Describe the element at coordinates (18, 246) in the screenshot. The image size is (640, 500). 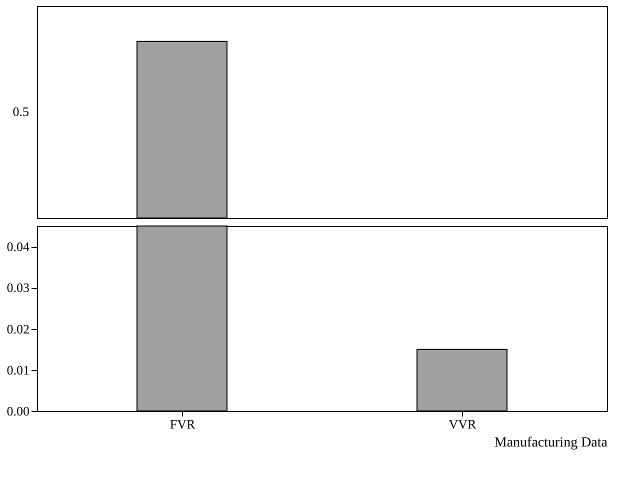
I see `y-tick-label: 0.04` at that location.